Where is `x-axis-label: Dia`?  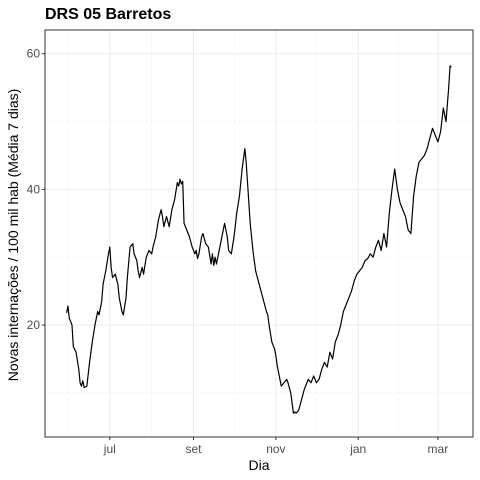
x-axis-label: Dia is located at coordinates (258, 465).